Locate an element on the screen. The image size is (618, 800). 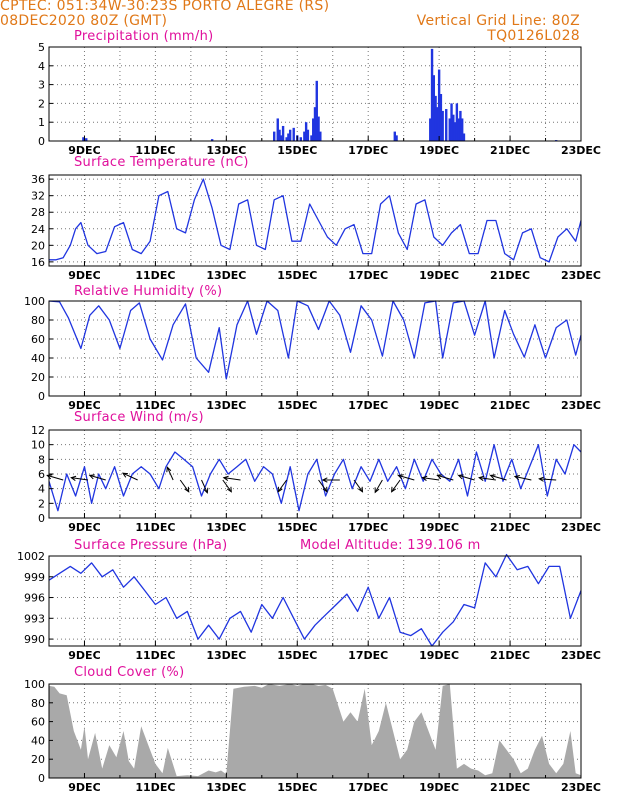
temperature-frame is located at coordinates (315, 220).